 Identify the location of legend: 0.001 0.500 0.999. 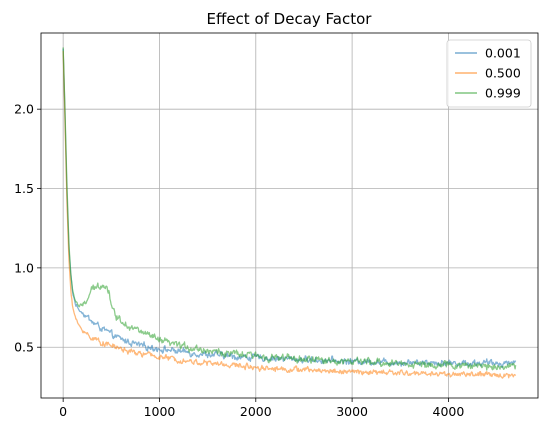
(489, 73).